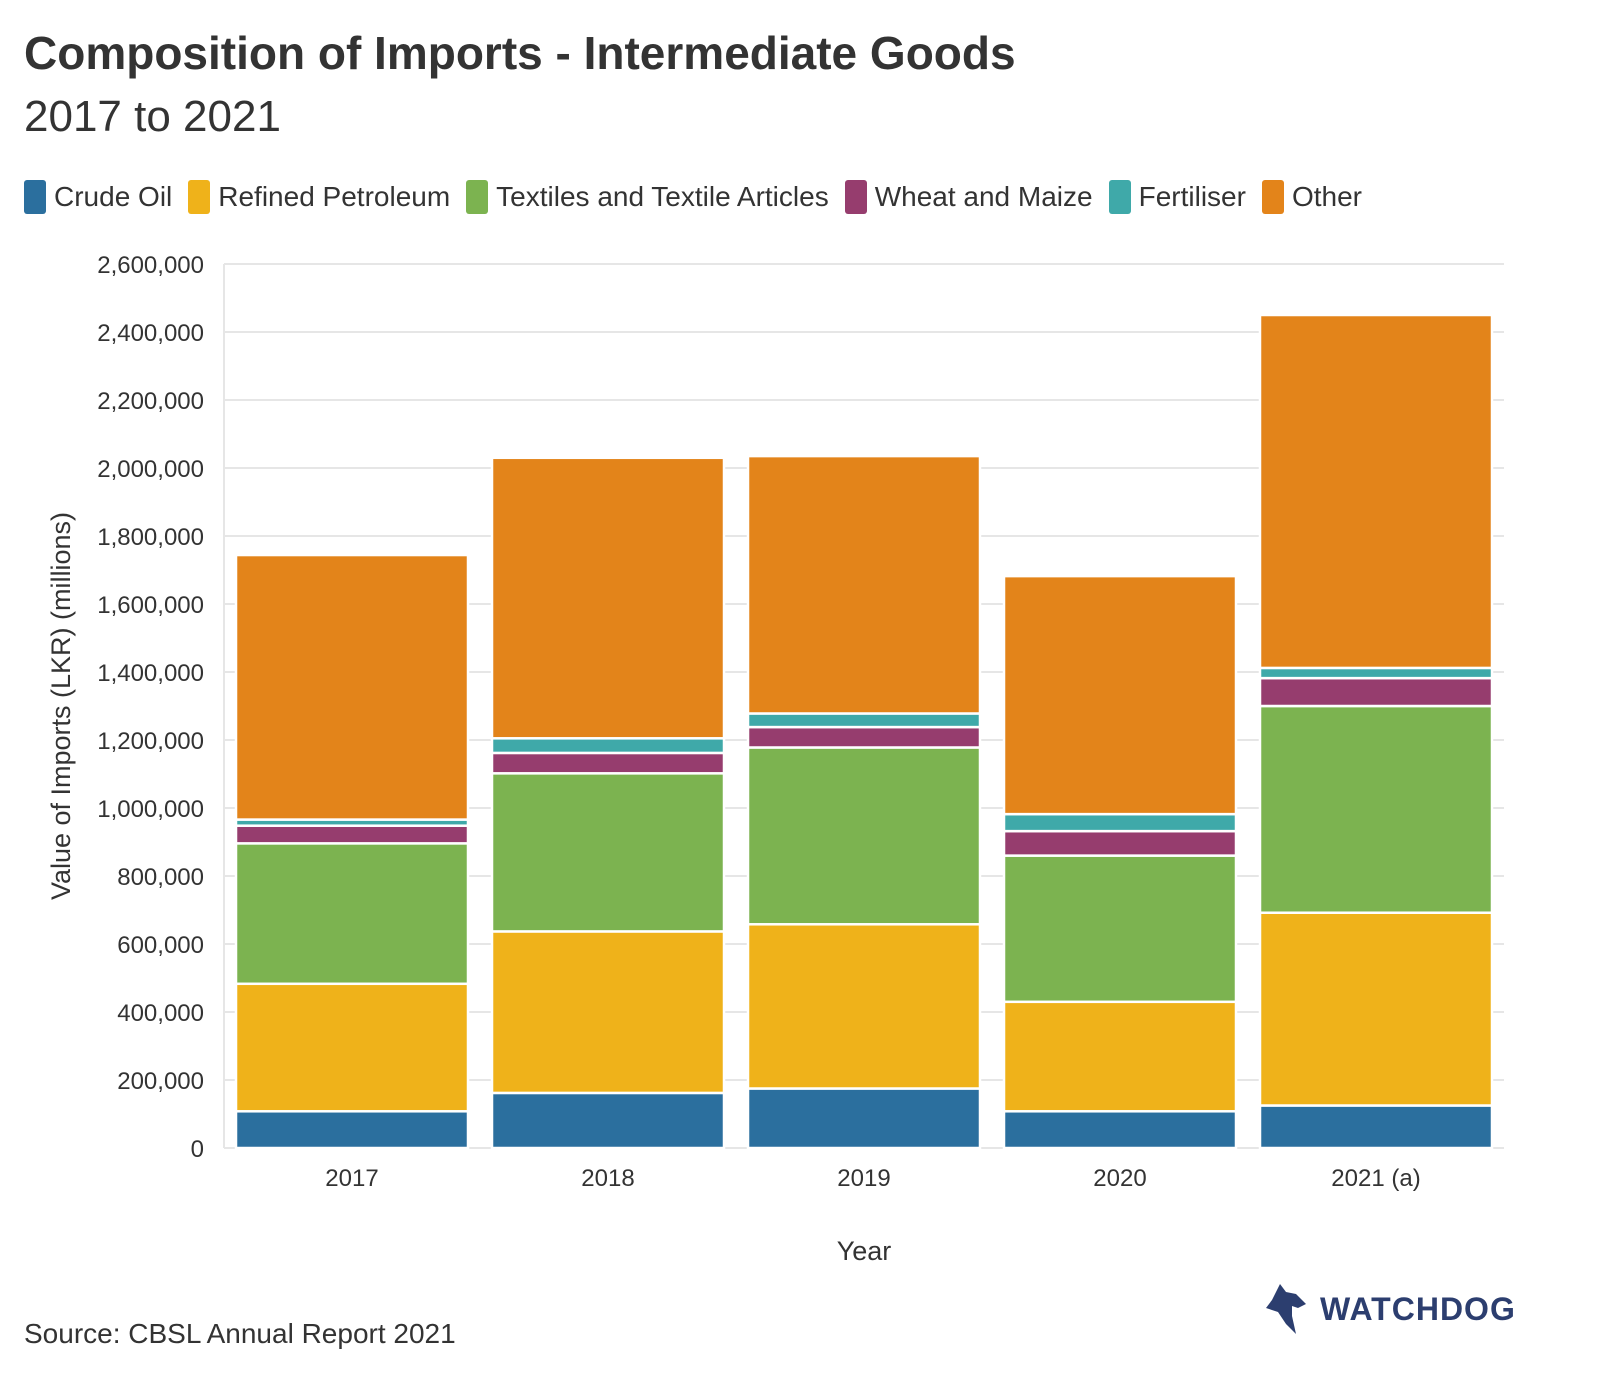 The height and width of the screenshot is (1400, 1600). I want to click on x-tick-label: 2018, so click(607, 1178).